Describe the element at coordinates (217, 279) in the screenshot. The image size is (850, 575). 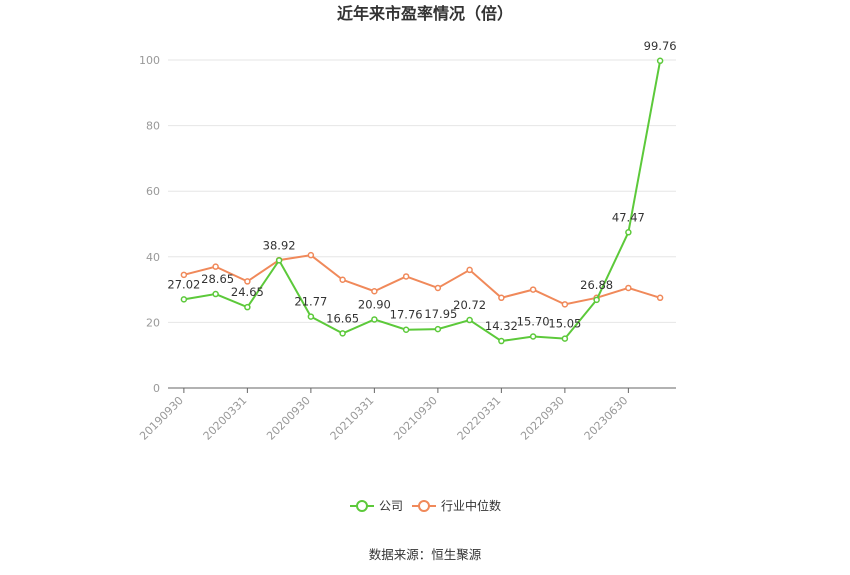
I see `data-label: 28.65` at that location.